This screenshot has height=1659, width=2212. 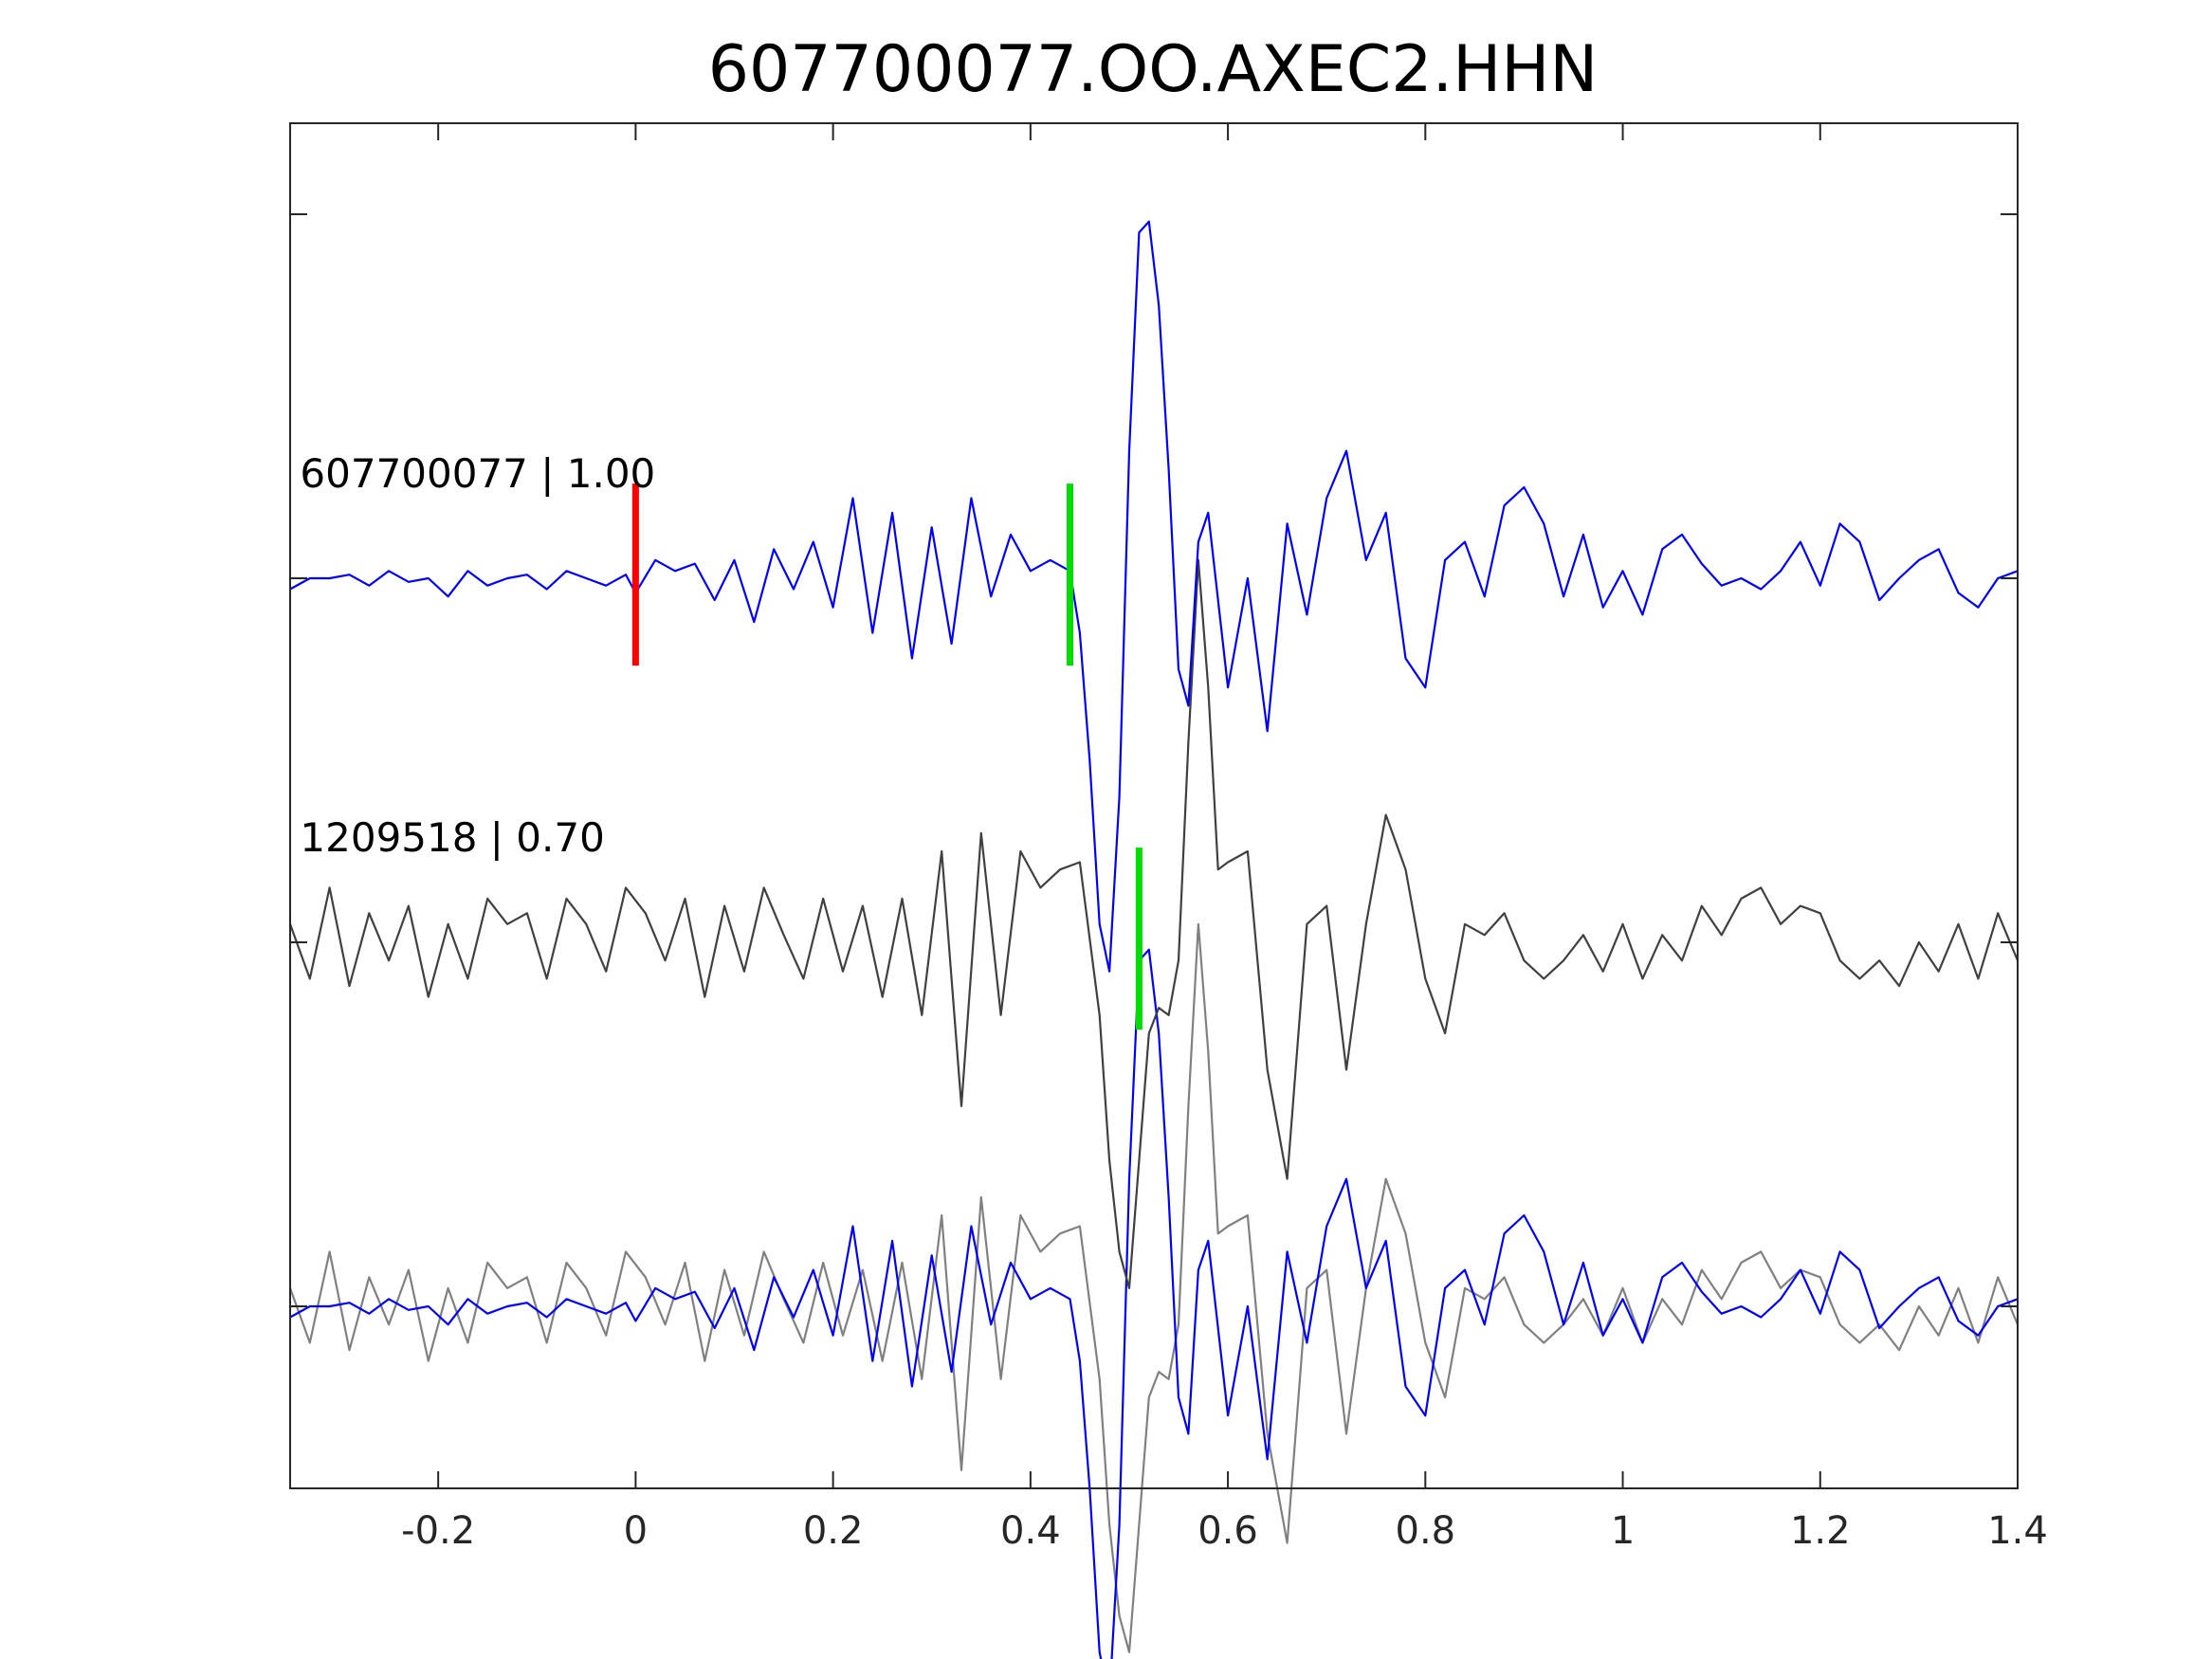 What do you see at coordinates (438, 1531) in the screenshot?
I see `x-tick-label: -0.2` at bounding box center [438, 1531].